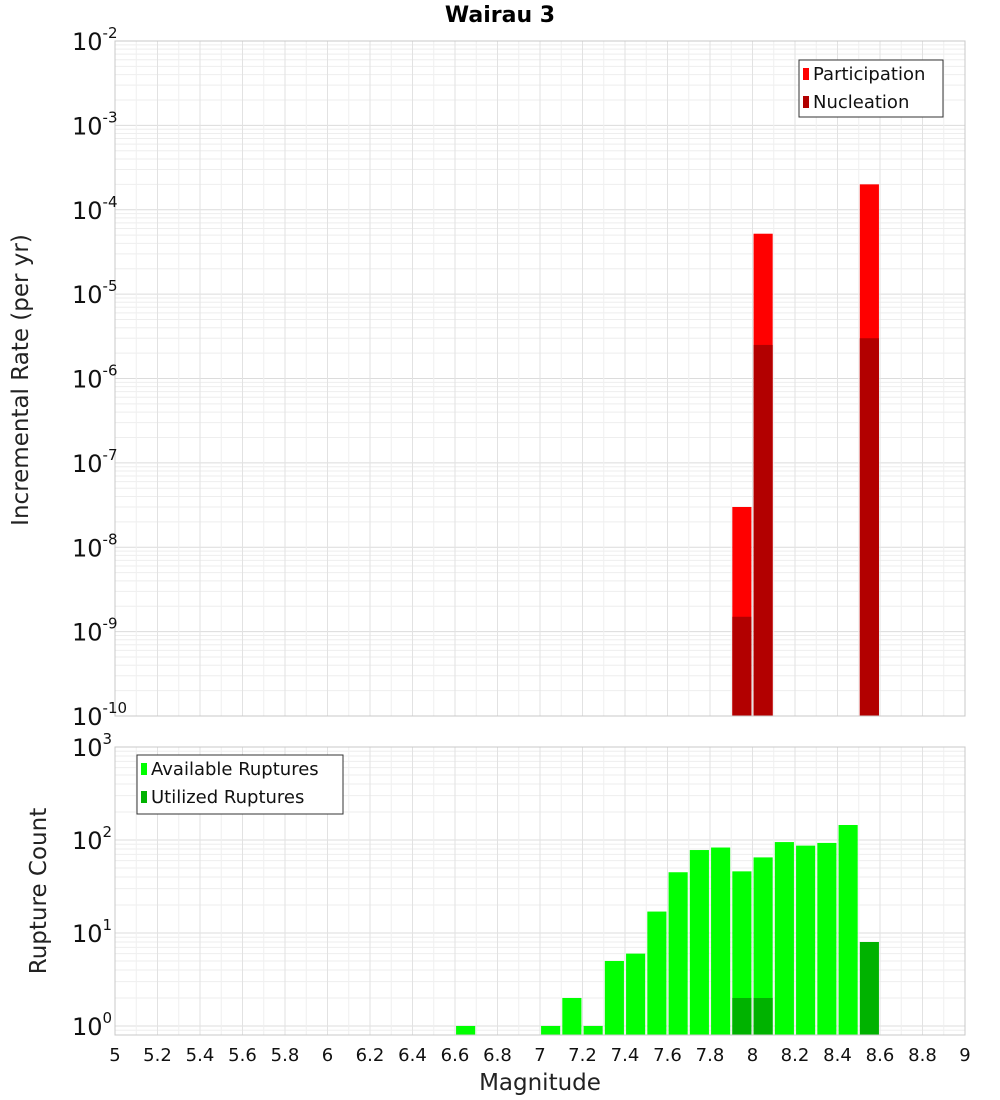  What do you see at coordinates (455, 1055) in the screenshot?
I see `x-tick-label: 6.6` at bounding box center [455, 1055].